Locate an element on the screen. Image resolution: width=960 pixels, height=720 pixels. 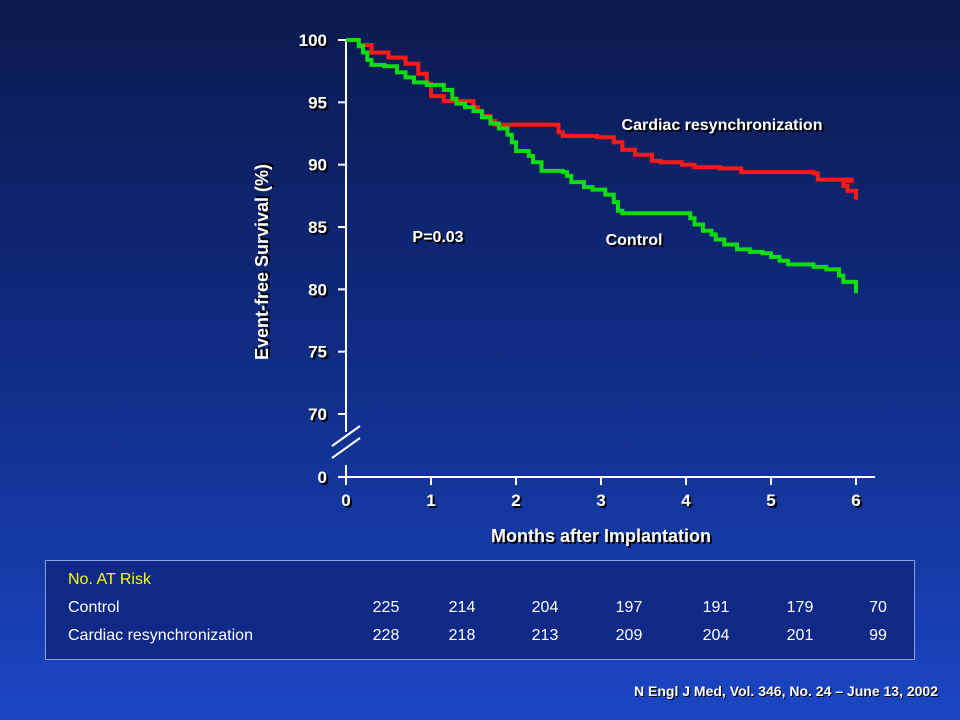
risk-cell: 213 is located at coordinates (545, 635).